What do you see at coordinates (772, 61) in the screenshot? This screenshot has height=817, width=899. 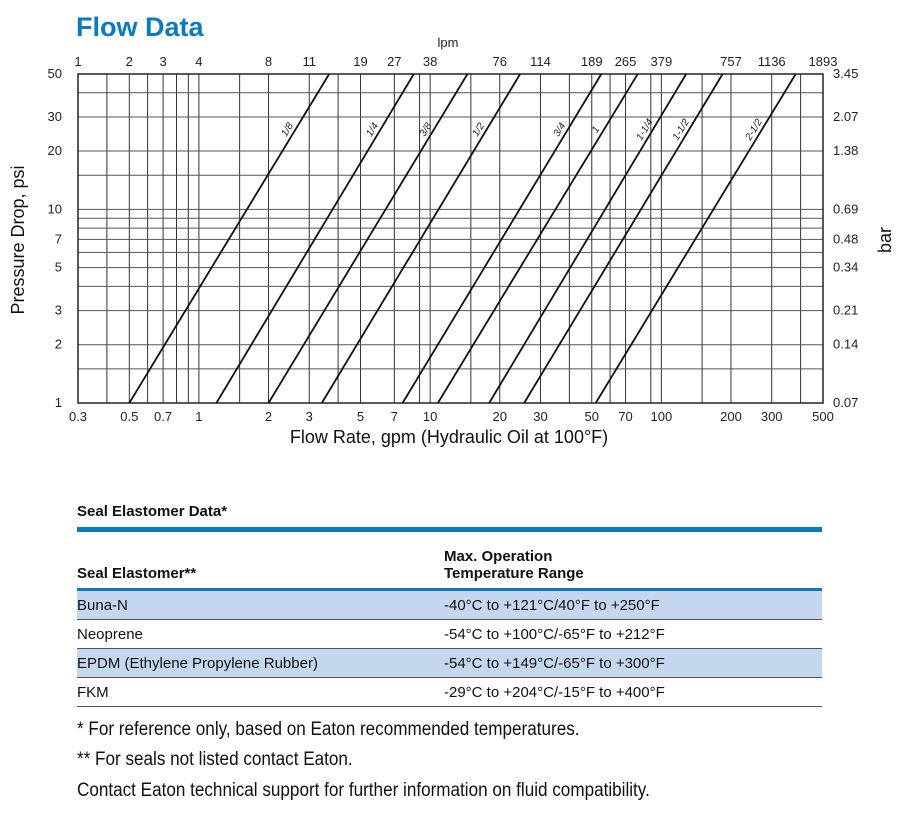 I see `top-tick-label: 1136` at bounding box center [772, 61].